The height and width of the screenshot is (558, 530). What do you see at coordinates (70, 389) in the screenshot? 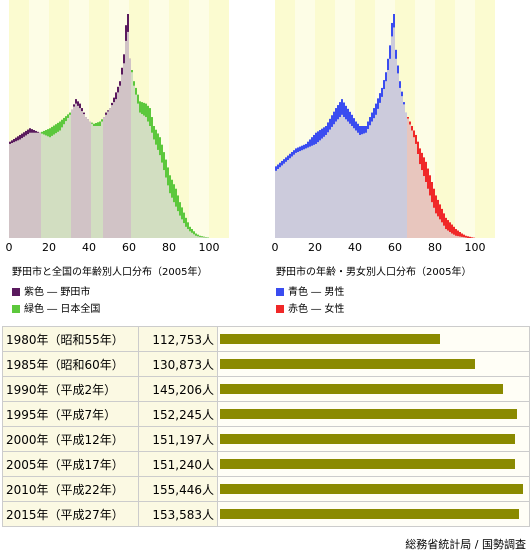
I see `year-label: 1990年（平成2年）` at bounding box center [70, 389].